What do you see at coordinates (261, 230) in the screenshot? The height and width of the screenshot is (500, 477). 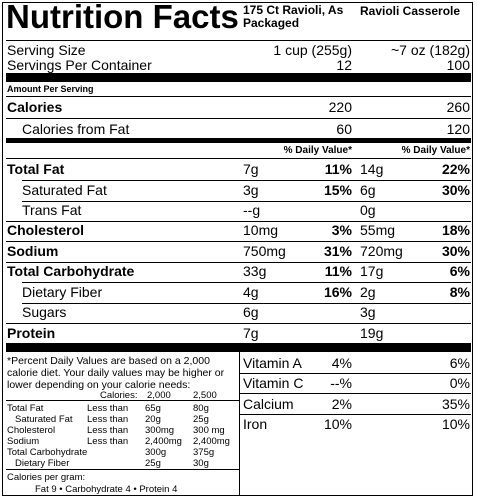 I see `nutrient-amount-col1: 10mg` at bounding box center [261, 230].